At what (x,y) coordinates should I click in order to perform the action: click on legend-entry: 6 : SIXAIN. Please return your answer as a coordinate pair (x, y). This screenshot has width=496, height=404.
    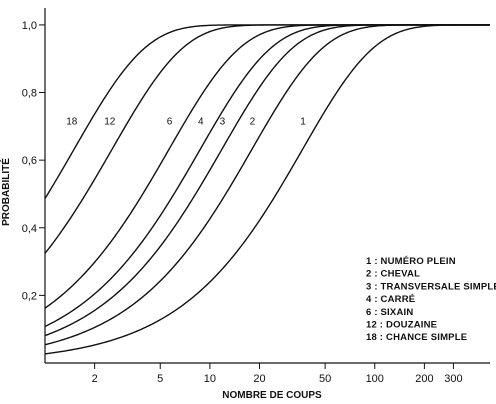
    Looking at the image, I should click on (389, 312).